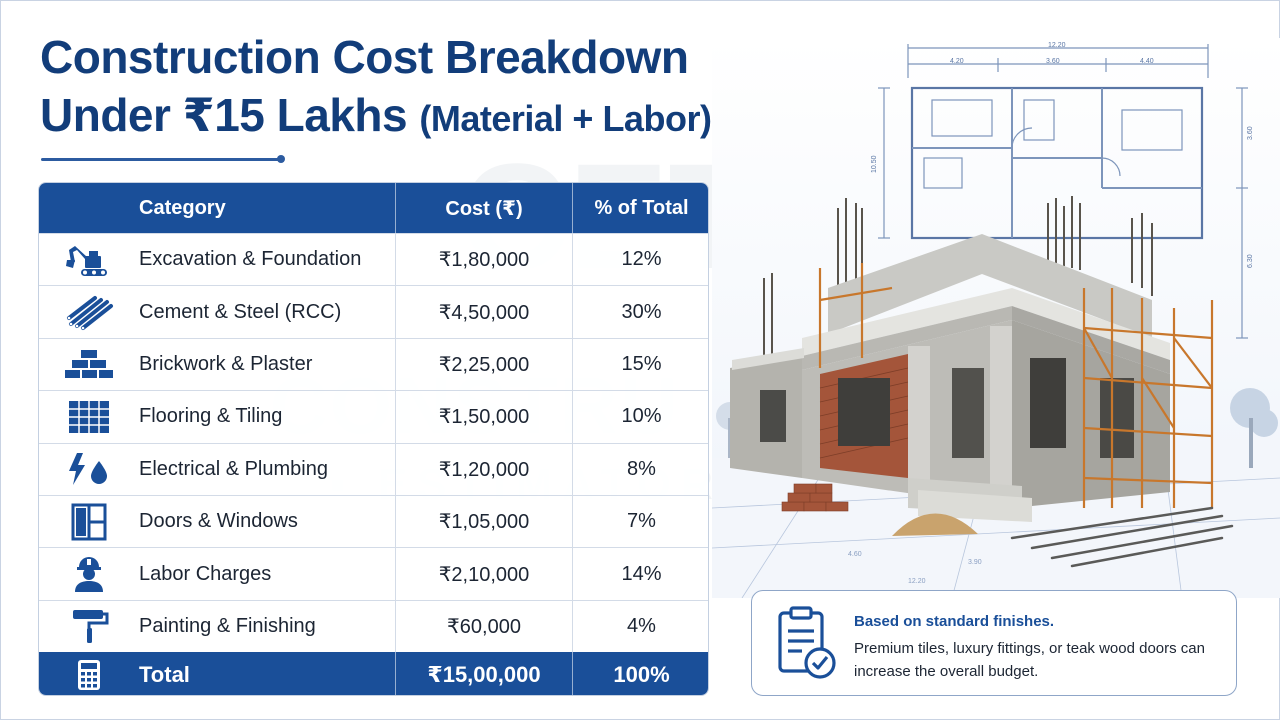 This screenshot has height=720, width=1280. Describe the element at coordinates (484, 674) in the screenshot. I see `total-cost: ₹15,00,000` at that location.